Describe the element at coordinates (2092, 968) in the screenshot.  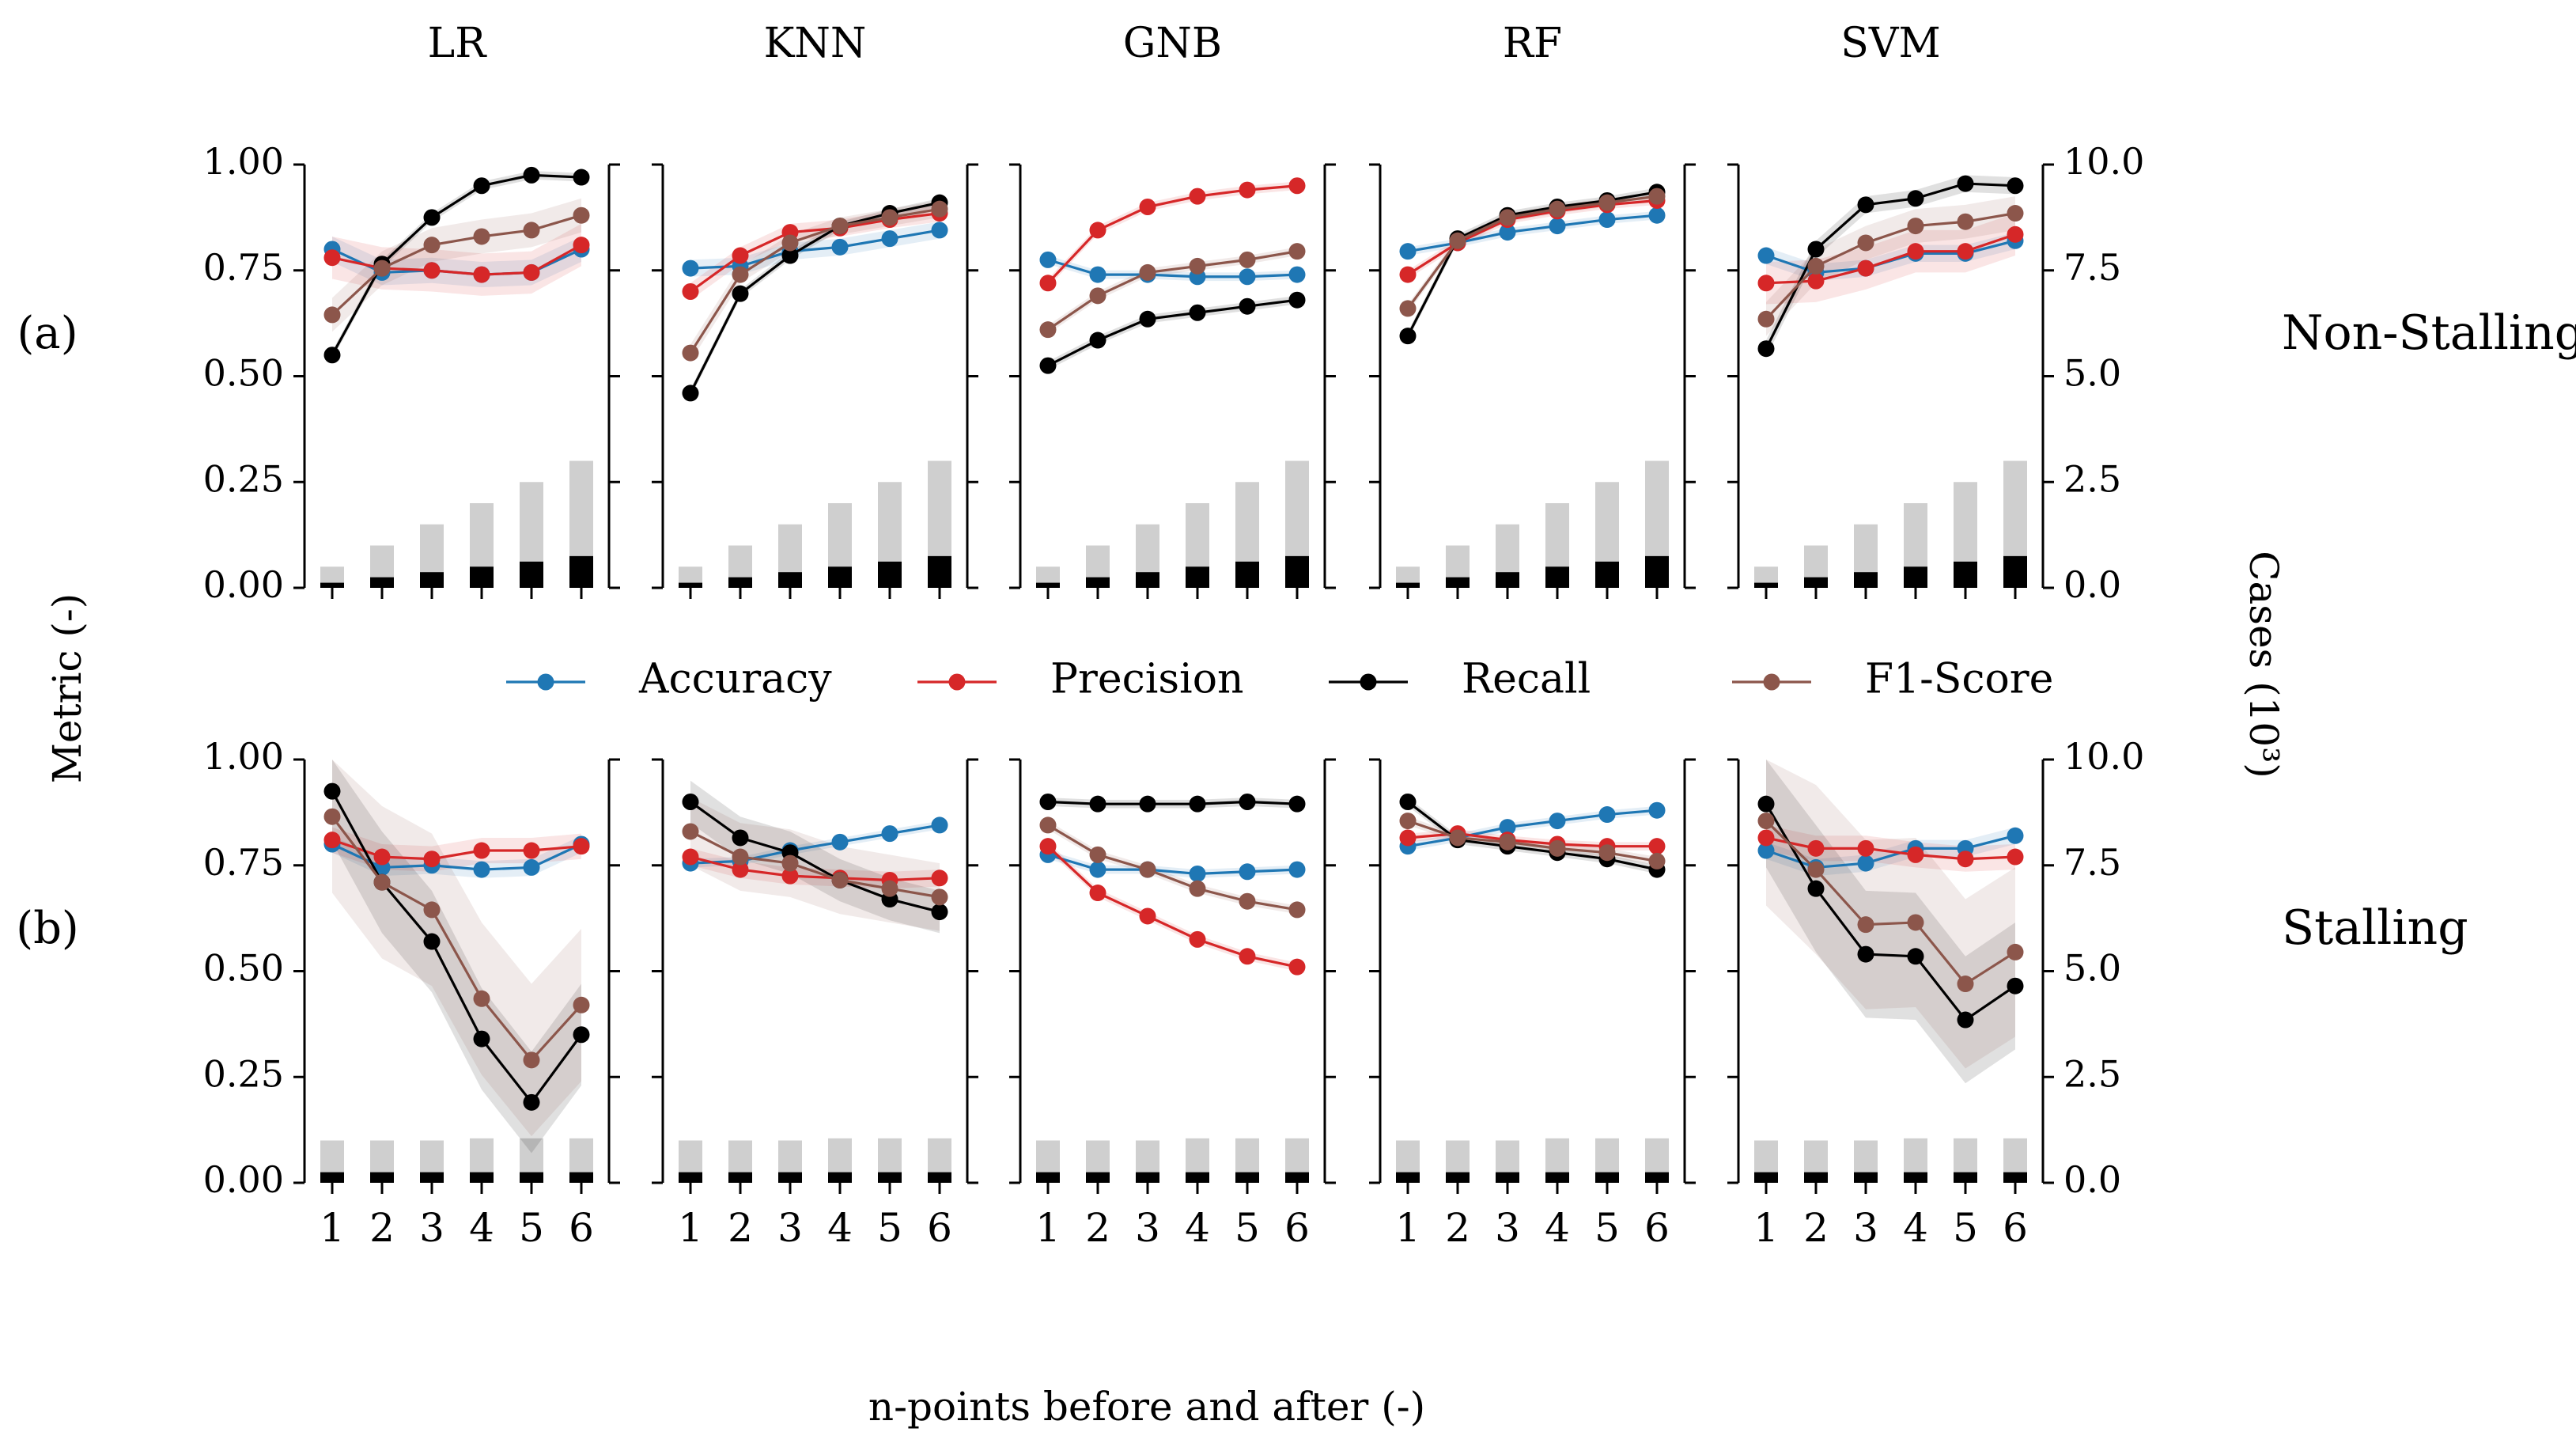
I see `y2-tick-label: 5.0` at that location.